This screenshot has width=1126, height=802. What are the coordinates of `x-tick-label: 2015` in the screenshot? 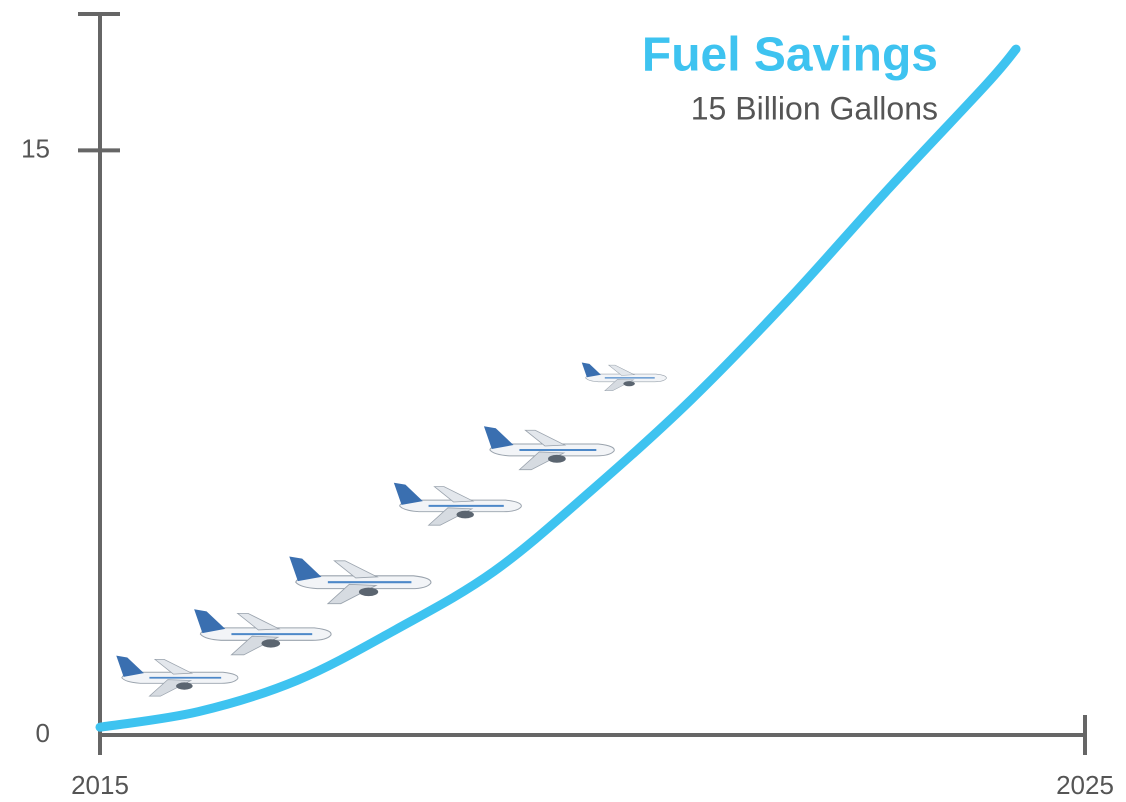 It's located at (100, 785).